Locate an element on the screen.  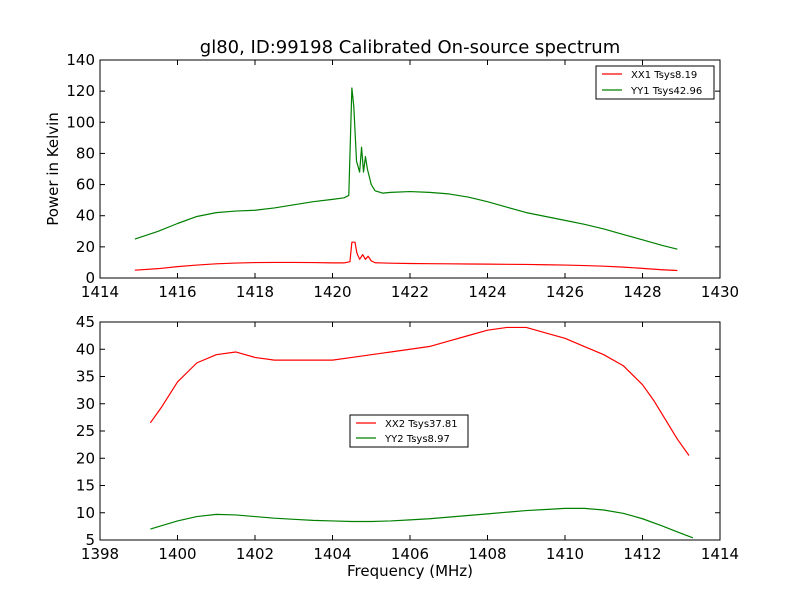
top-y-tick-label: 20 is located at coordinates (85, 247).